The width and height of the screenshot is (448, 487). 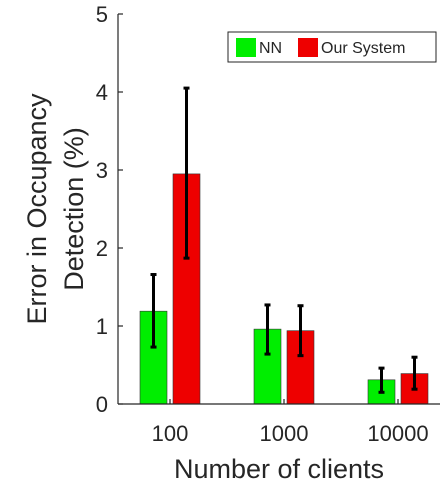 I want to click on y-tick-label: 2, so click(x=102, y=248).